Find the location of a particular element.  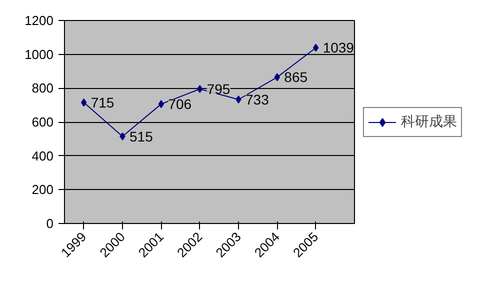

y-tick-label: 400 is located at coordinates (43, 156).